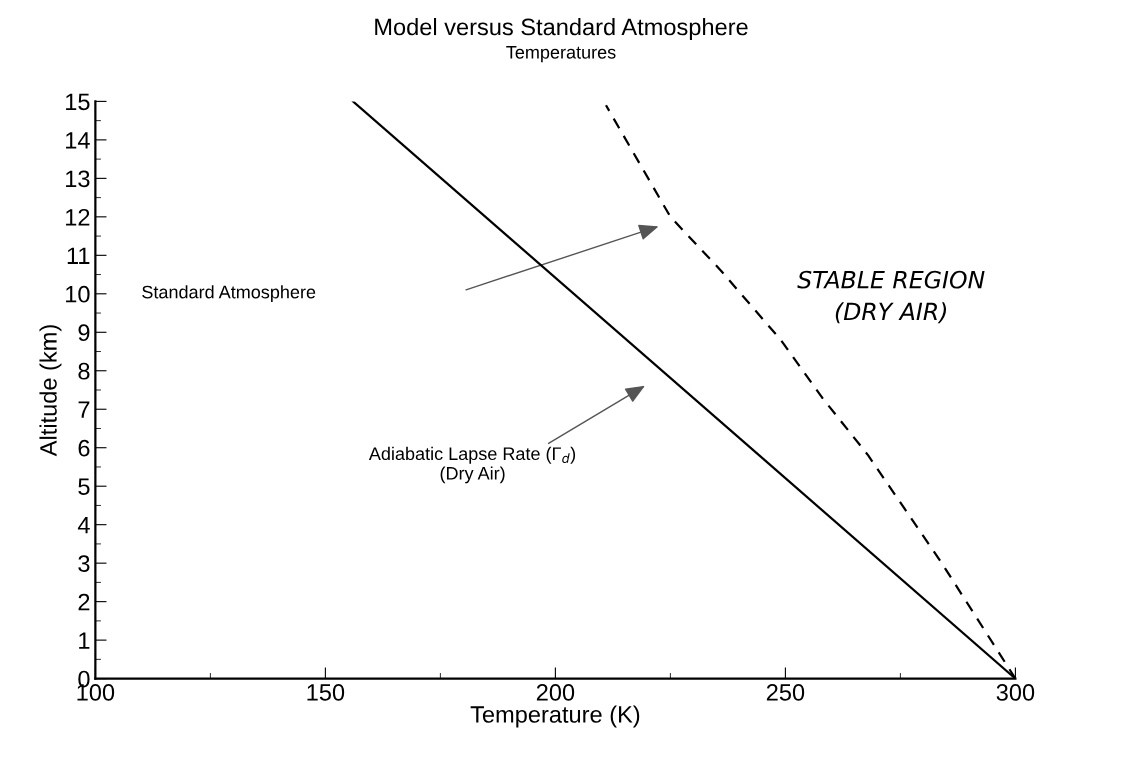 The width and height of the screenshot is (1122, 780). What do you see at coordinates (84, 448) in the screenshot?
I see `y-tick-label: 6` at bounding box center [84, 448].